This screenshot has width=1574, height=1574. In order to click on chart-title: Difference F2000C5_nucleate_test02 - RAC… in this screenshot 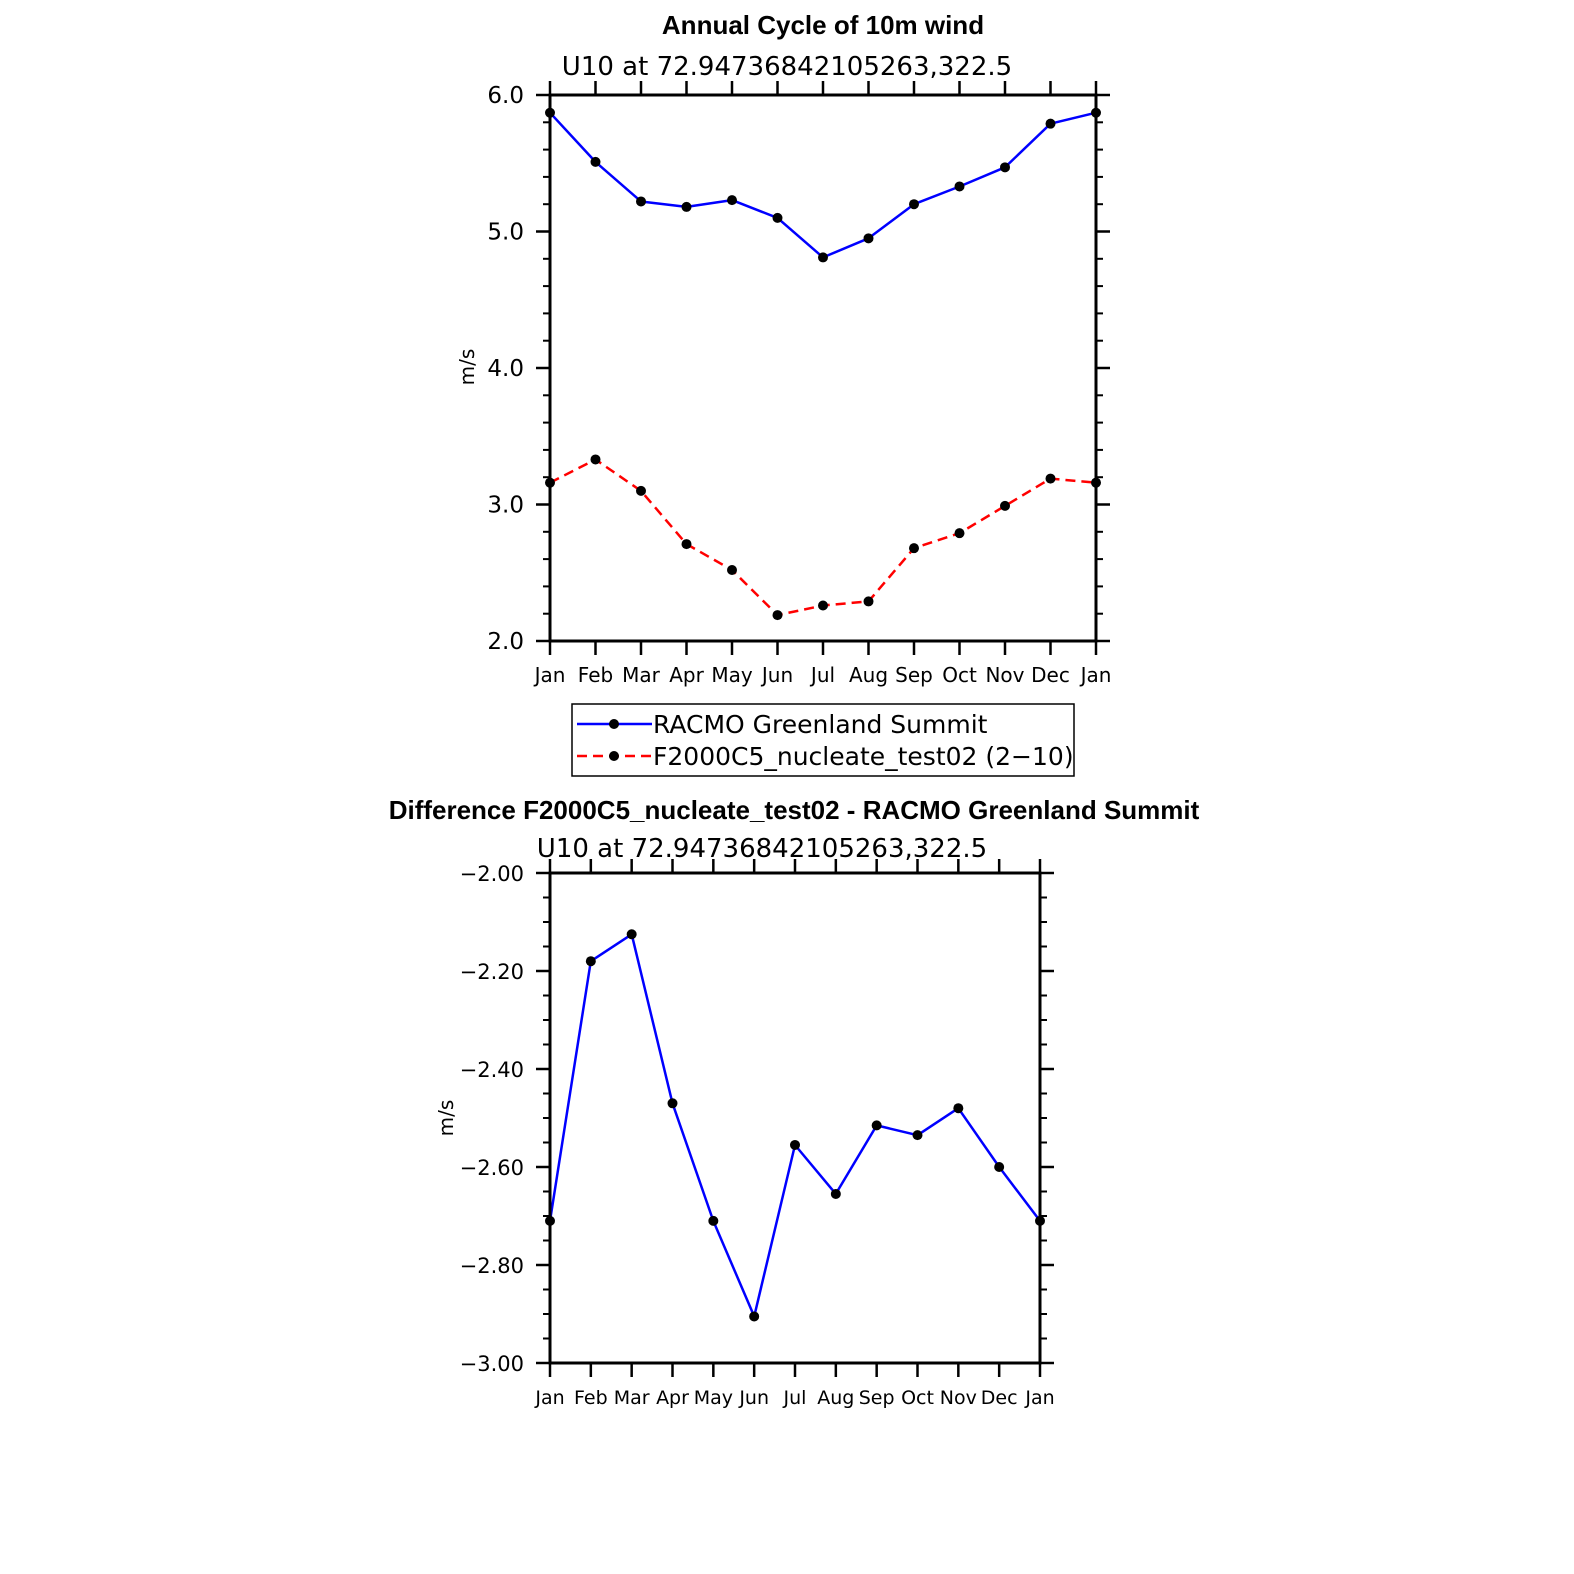, I will do `click(794, 810)`.